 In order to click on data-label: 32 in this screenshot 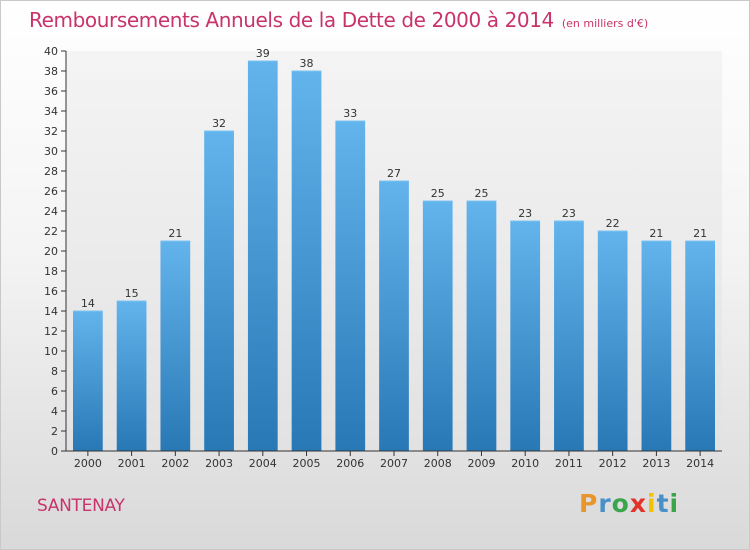, I will do `click(219, 123)`.